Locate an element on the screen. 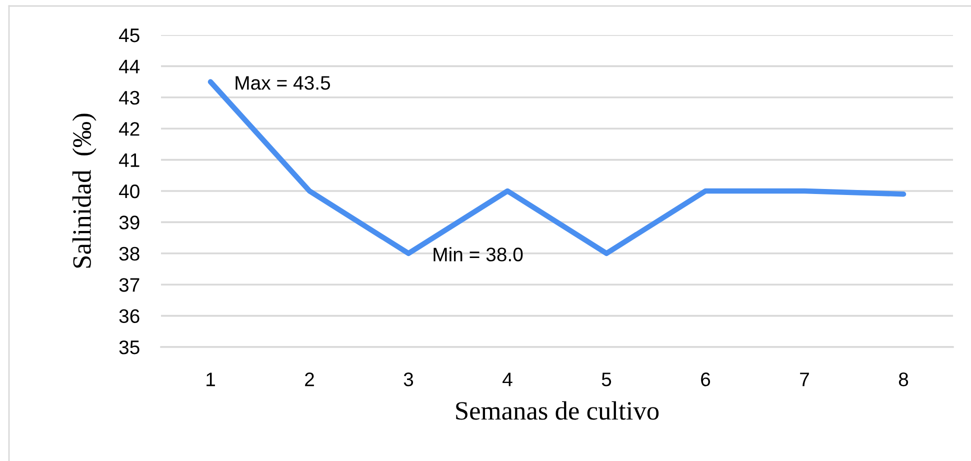  x-tick-label: 5 is located at coordinates (607, 379).